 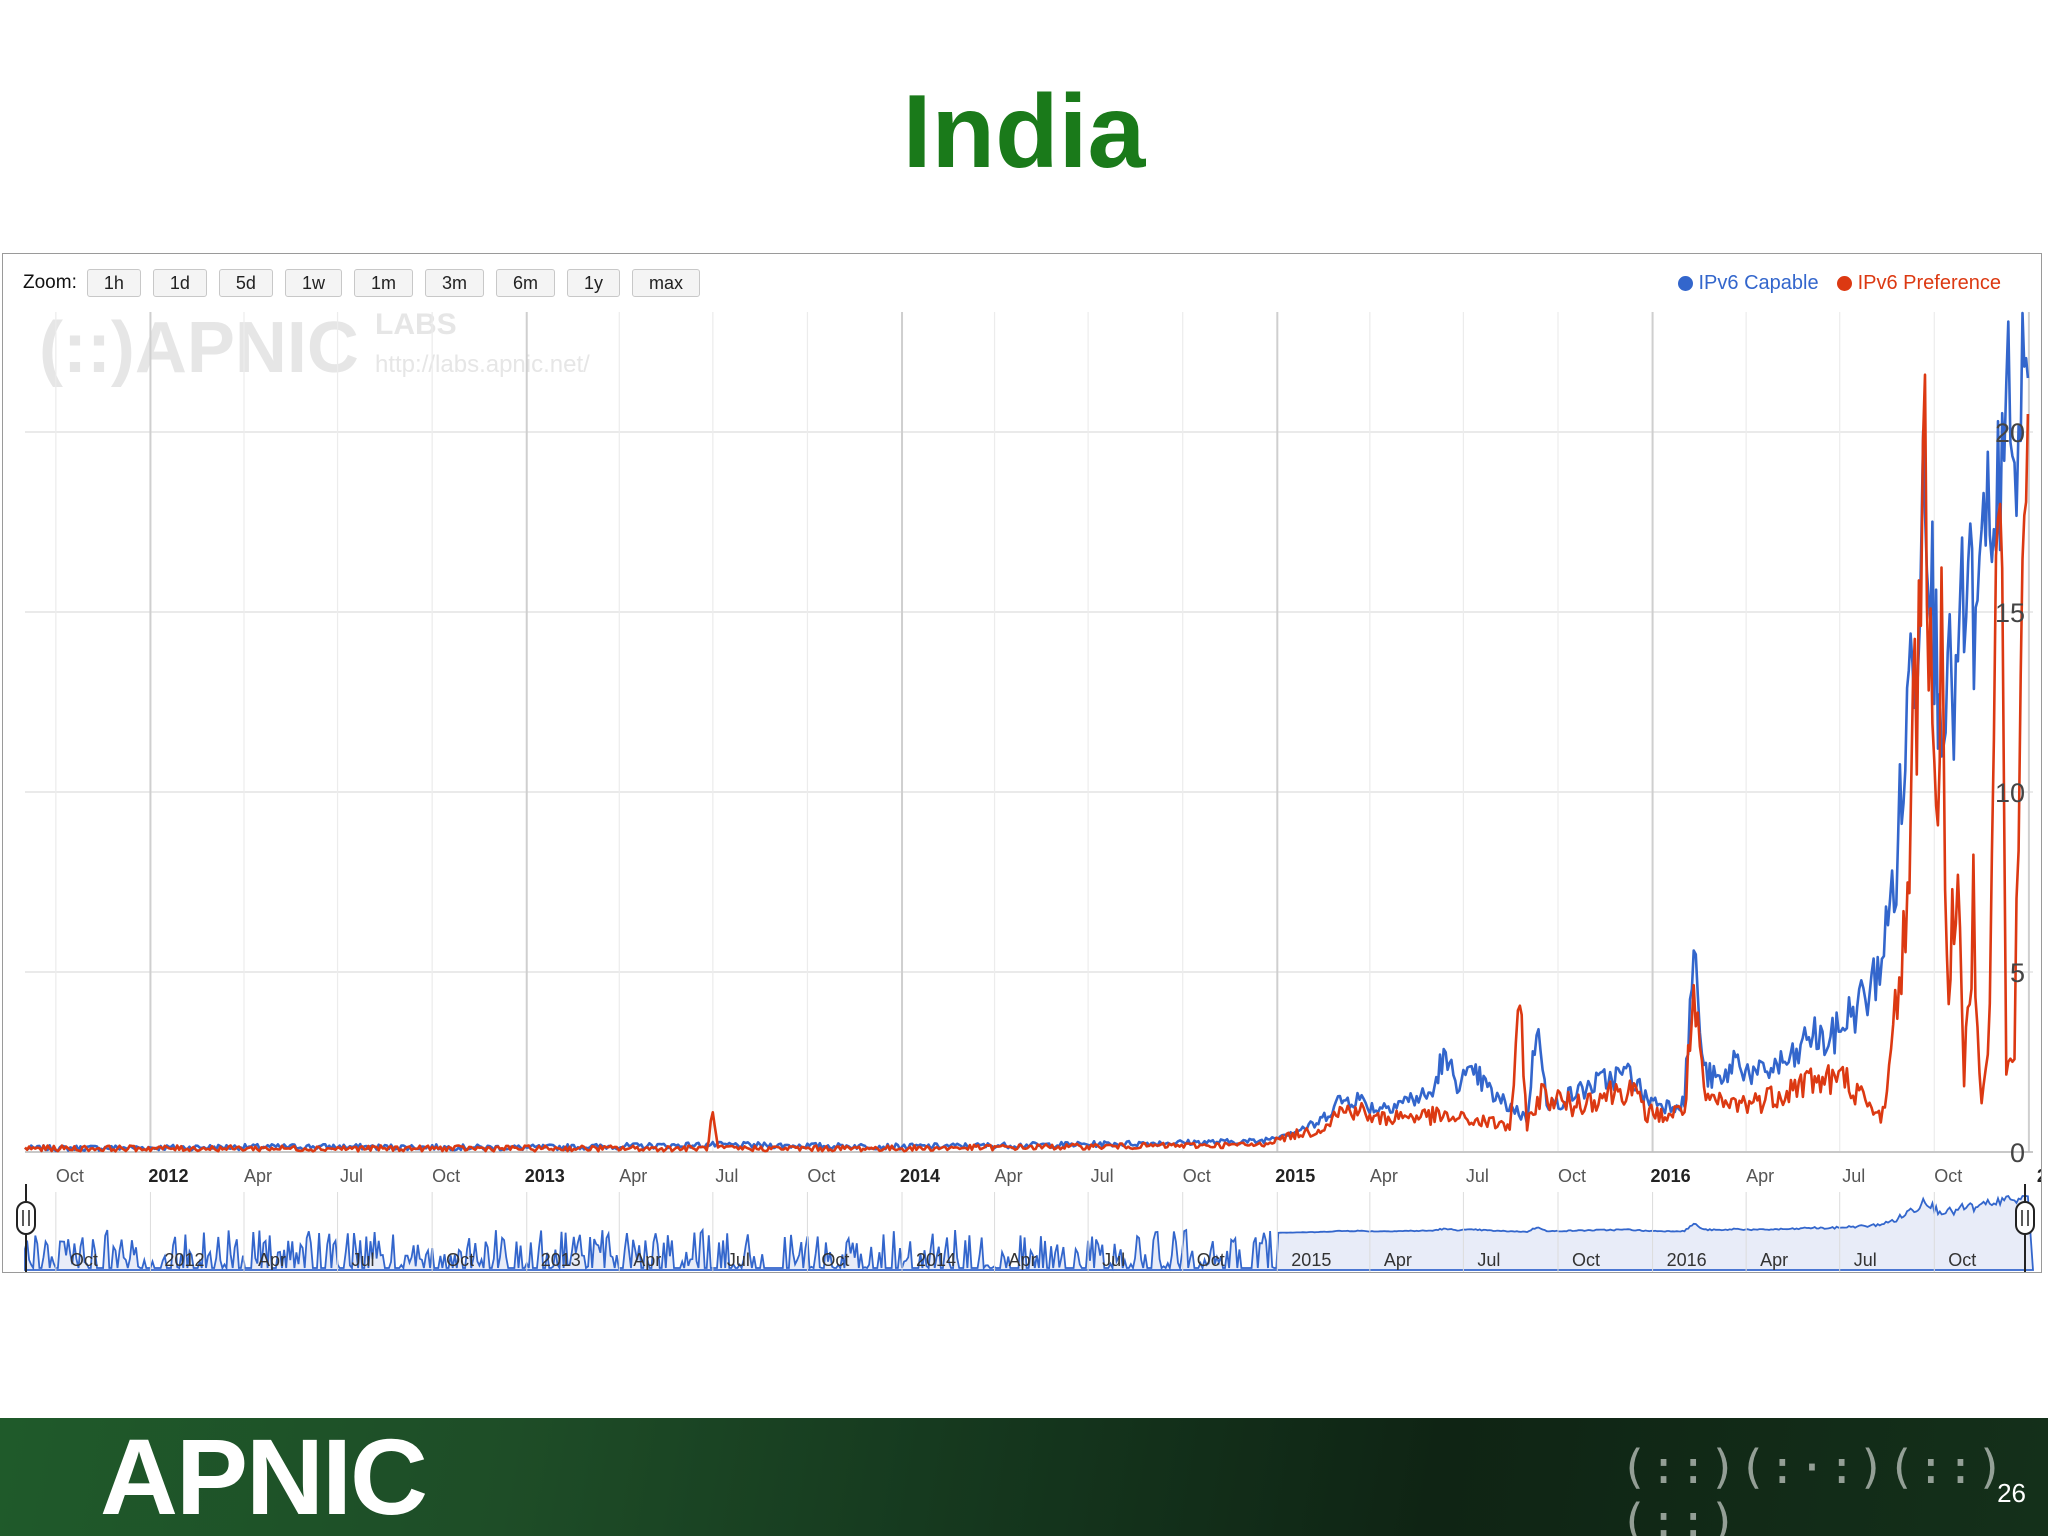 What do you see at coordinates (936, 1260) in the screenshot?
I see `navigator-tick-label: 2014` at bounding box center [936, 1260].